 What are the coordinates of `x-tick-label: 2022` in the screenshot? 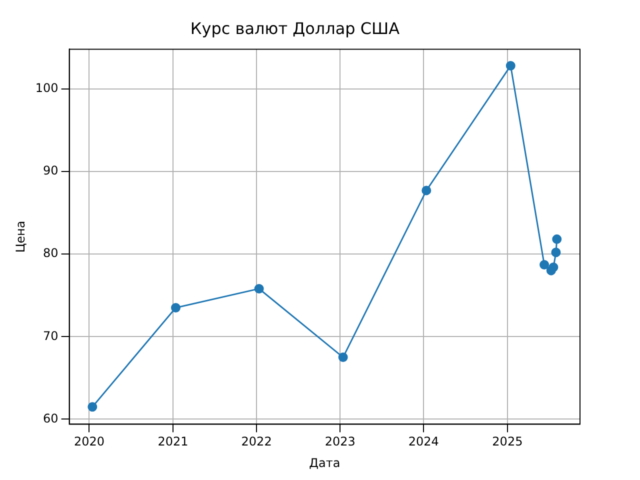 It's located at (256, 441).